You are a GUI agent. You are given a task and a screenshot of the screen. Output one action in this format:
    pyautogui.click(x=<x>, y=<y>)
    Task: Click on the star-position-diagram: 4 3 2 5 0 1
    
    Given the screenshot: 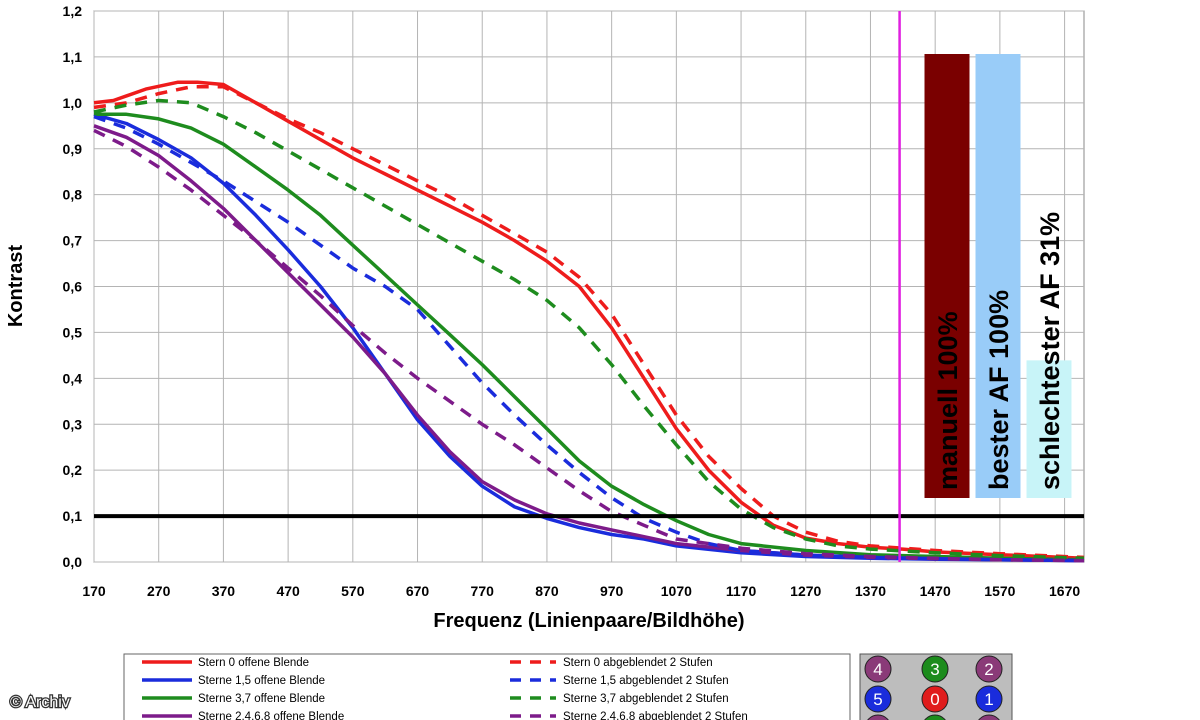 What is the action you would take?
    pyautogui.click(x=936, y=686)
    